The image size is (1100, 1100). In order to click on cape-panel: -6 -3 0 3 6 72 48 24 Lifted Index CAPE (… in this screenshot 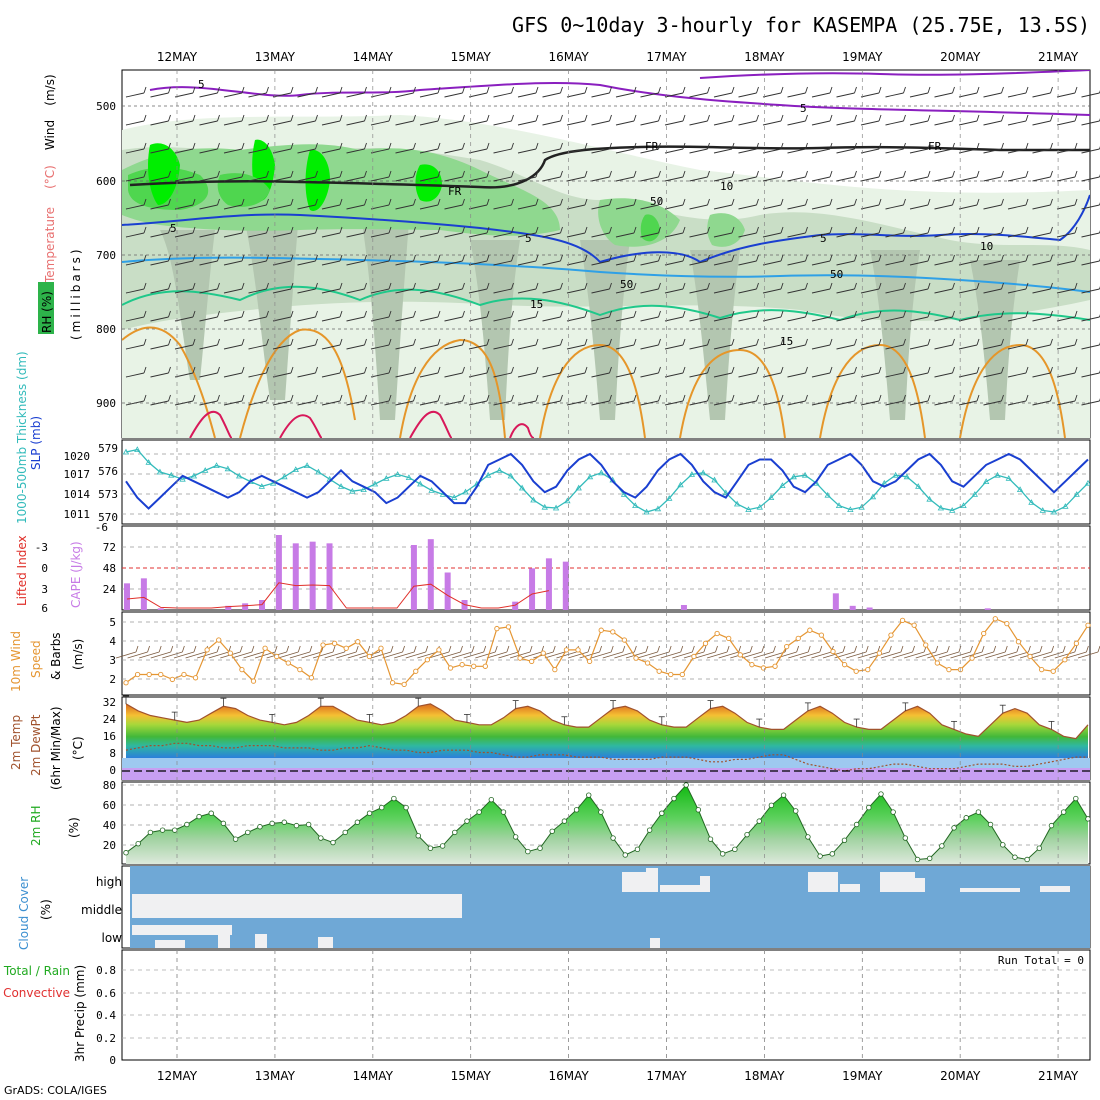, I will do `click(553, 568)`.